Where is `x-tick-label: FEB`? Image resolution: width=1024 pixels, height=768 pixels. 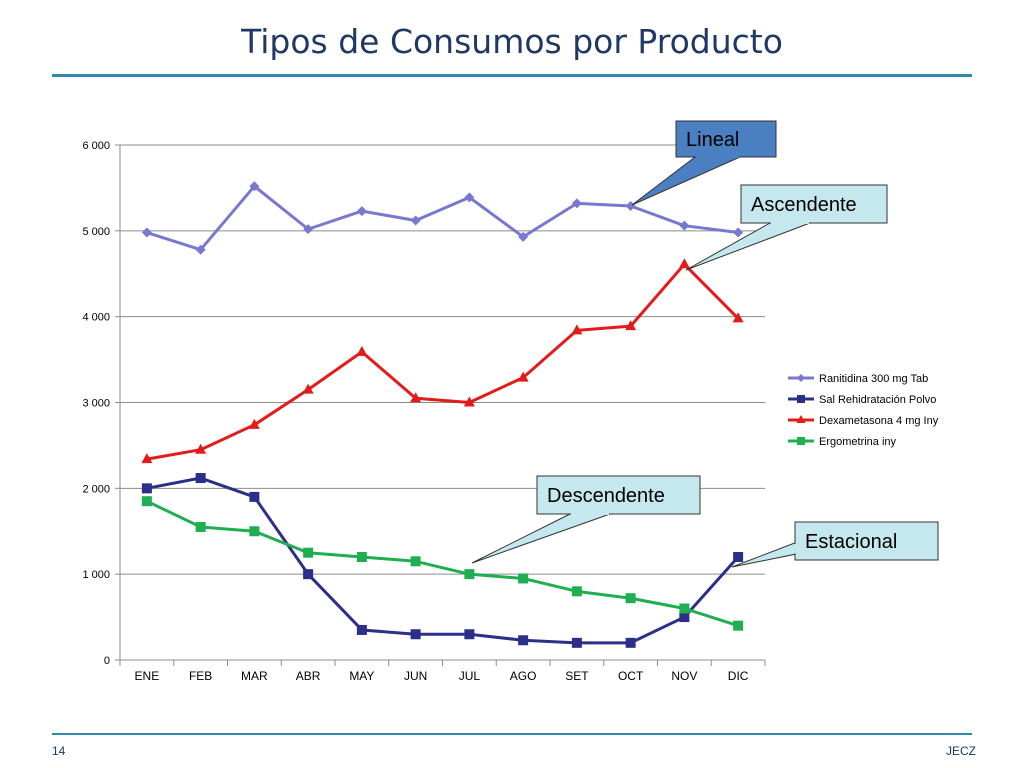
x-tick-label: FEB is located at coordinates (200, 676).